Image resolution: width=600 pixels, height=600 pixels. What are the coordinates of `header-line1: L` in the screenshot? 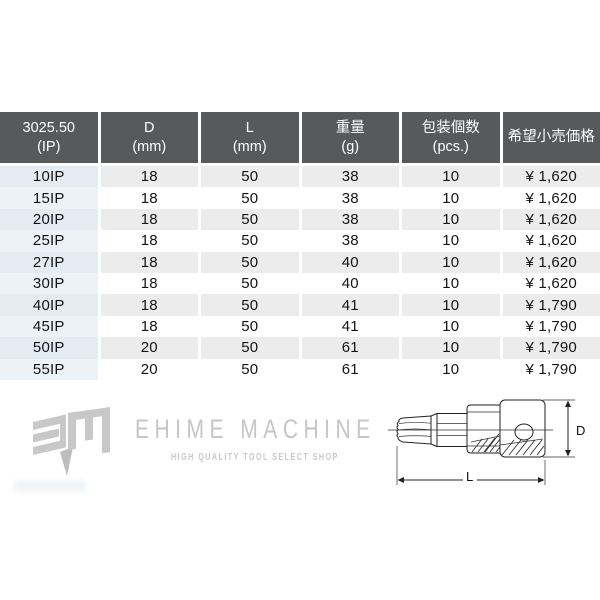 It's located at (249, 128).